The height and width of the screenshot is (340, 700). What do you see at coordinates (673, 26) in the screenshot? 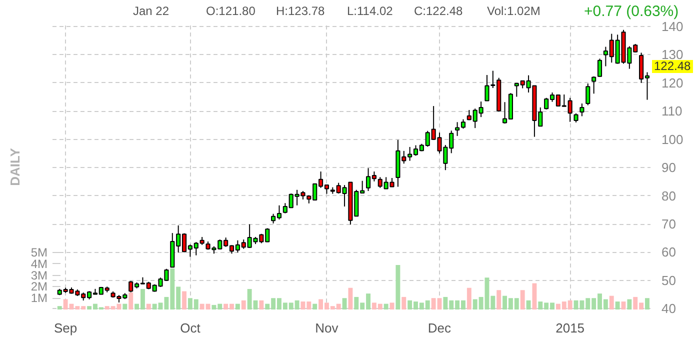
I see `y-tick-label: 140` at bounding box center [673, 26].